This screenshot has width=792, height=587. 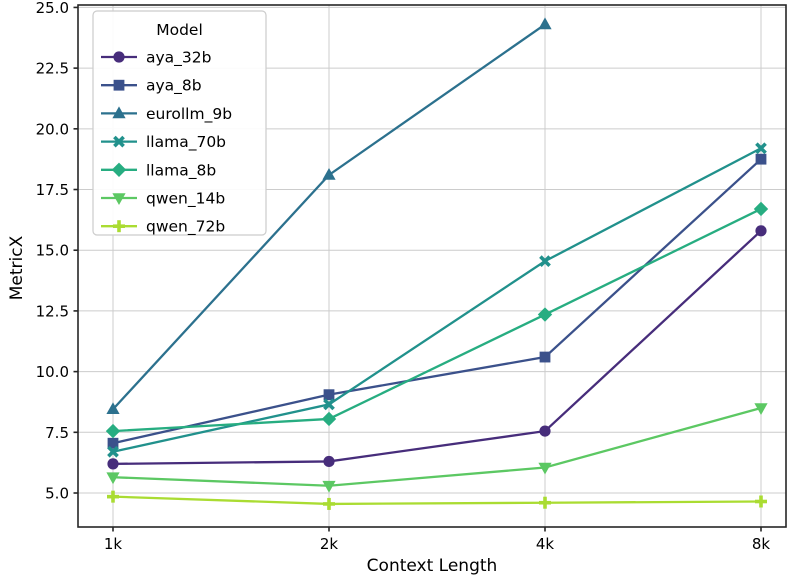 What do you see at coordinates (119, 57) in the screenshot?
I see `legend-marker-aya_32b` at bounding box center [119, 57].